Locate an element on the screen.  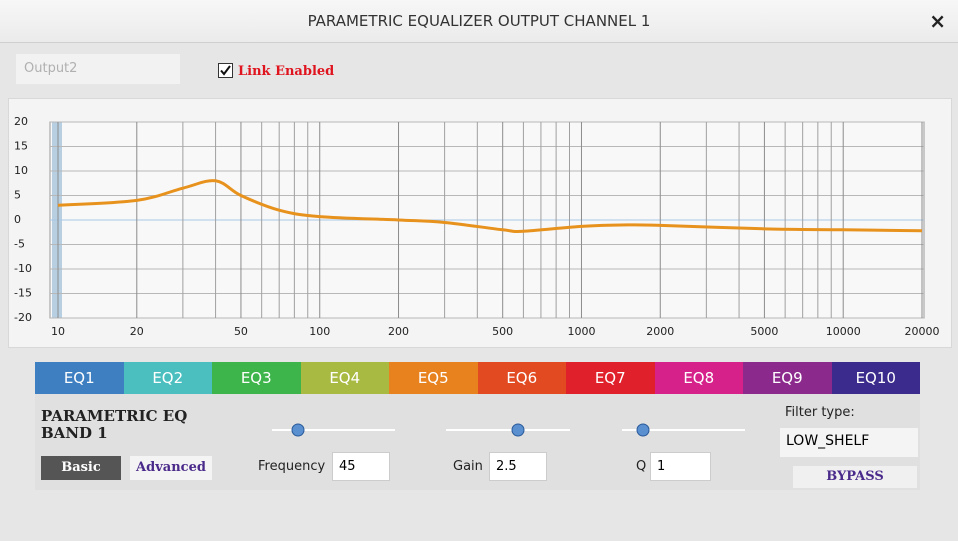
eq-tab: EQ4 is located at coordinates (344, 378).